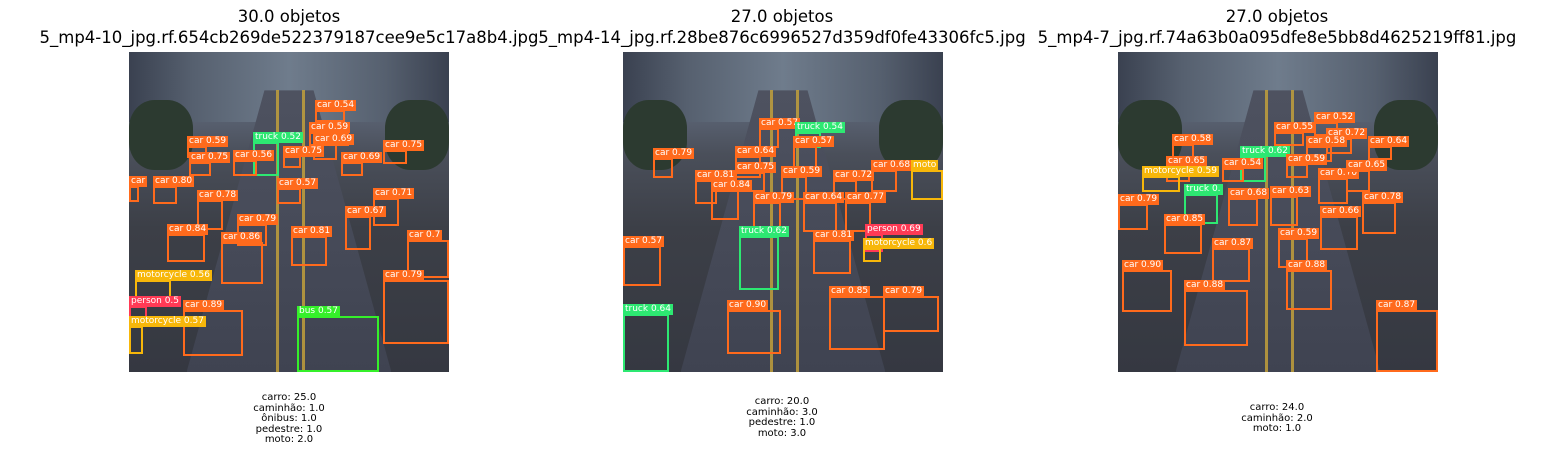  Describe the element at coordinates (204, 305) in the screenshot. I see `detection-label: car 0.89` at that location.